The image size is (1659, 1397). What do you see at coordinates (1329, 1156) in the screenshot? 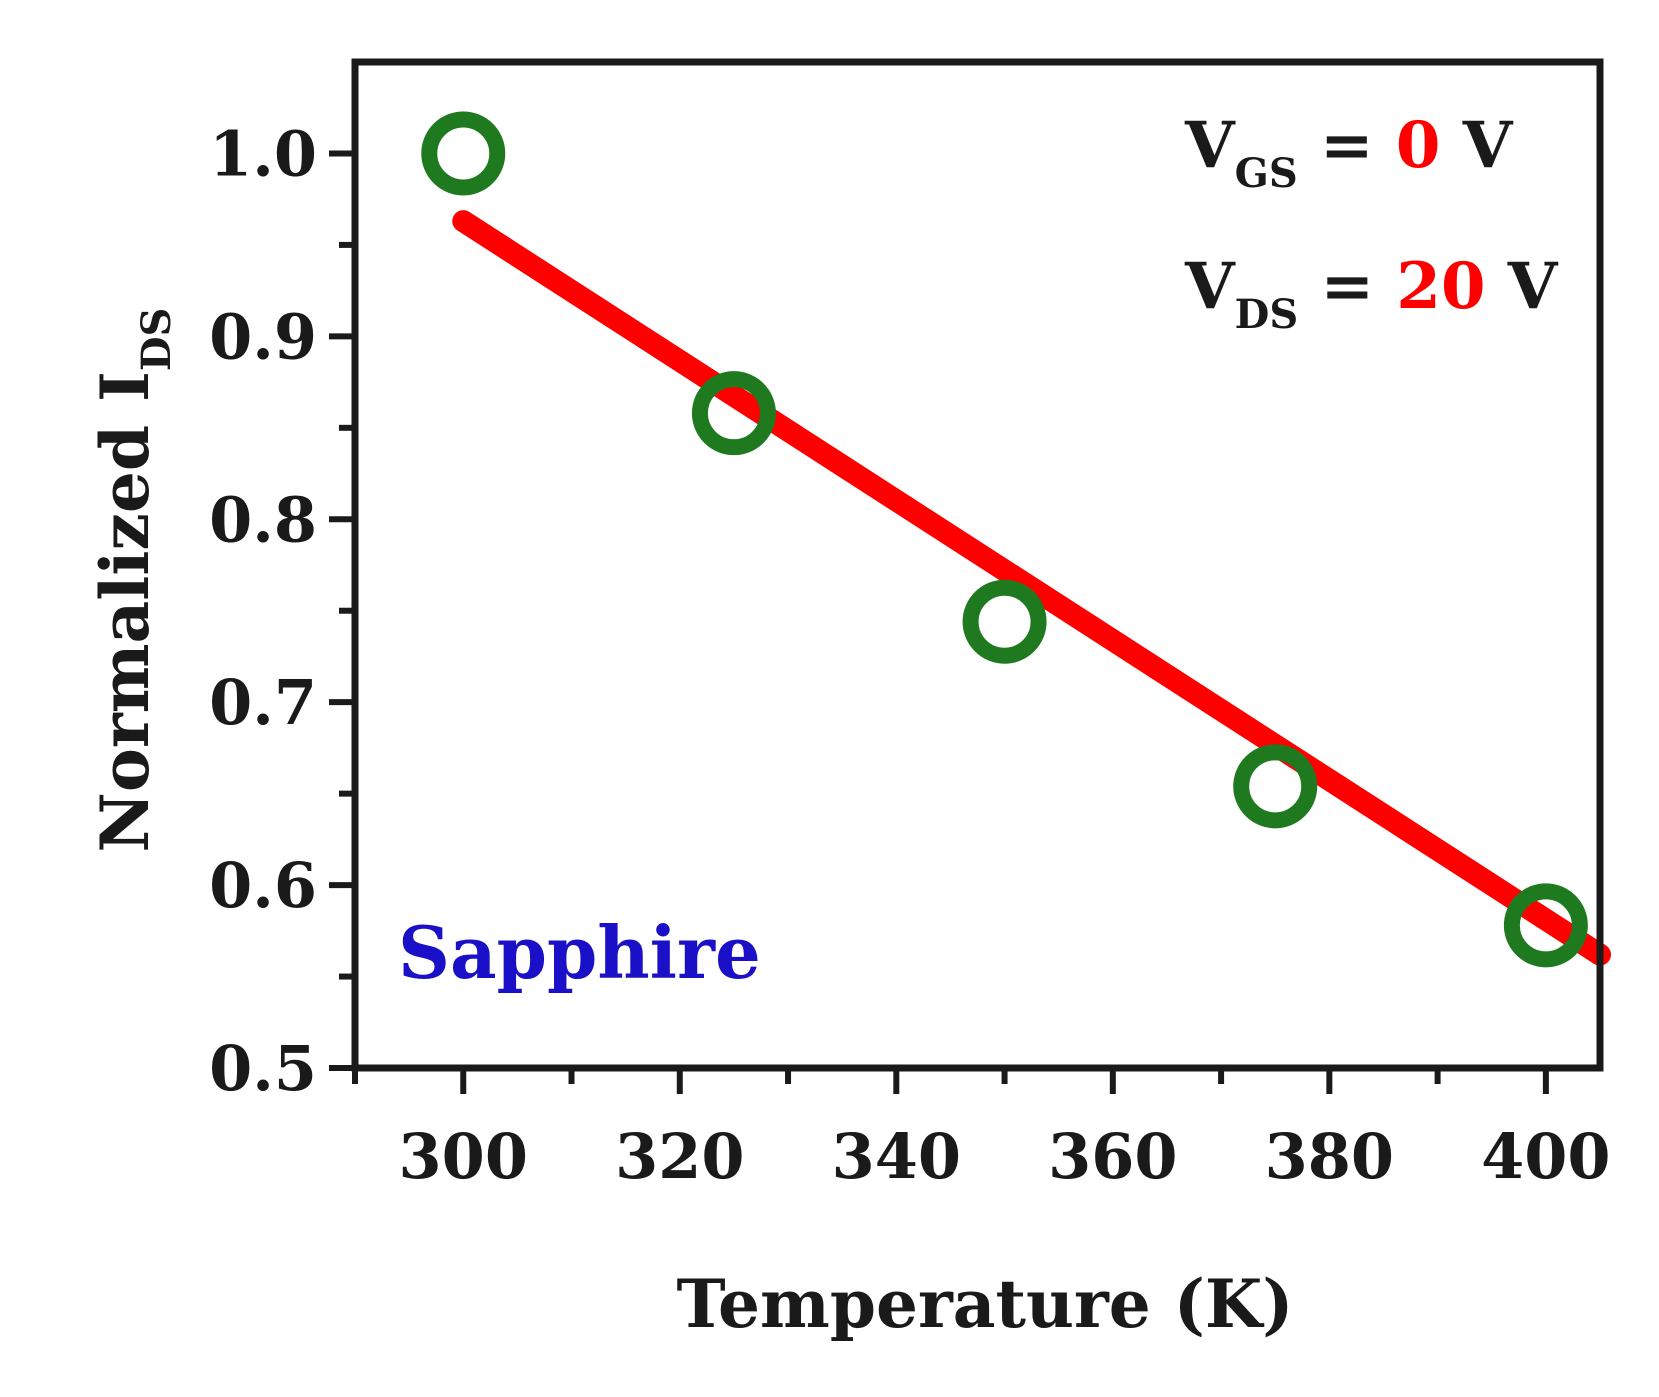
I see `x-tick-label: 380` at bounding box center [1329, 1156].